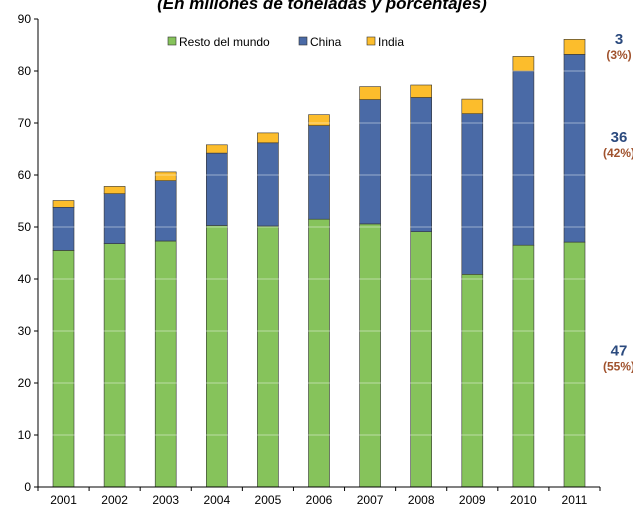 Image resolution: width=633 pixels, height=506 pixels. What do you see at coordinates (472, 380) in the screenshot?
I see `bar-resto-del-mundo-2009` at bounding box center [472, 380].